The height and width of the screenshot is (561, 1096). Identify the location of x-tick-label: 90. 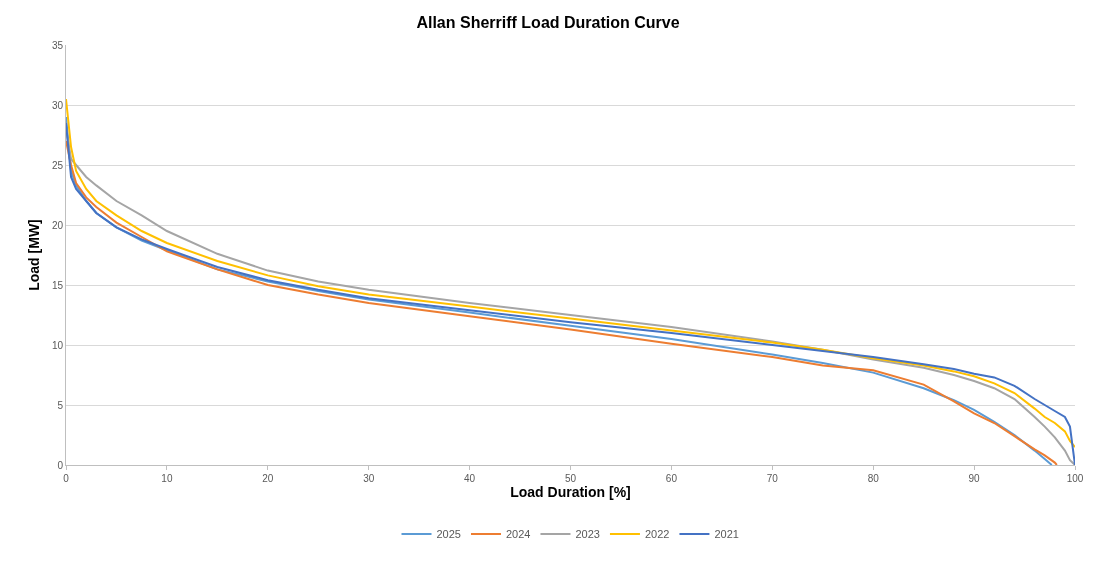
(974, 478).